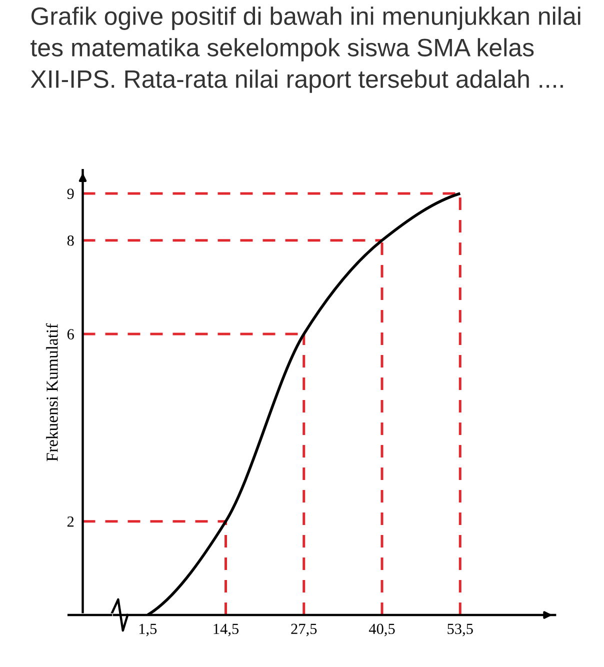 The image size is (604, 667). Describe the element at coordinates (52, 392) in the screenshot. I see `y-axis-title: Frekuensi Kumulatif` at that location.